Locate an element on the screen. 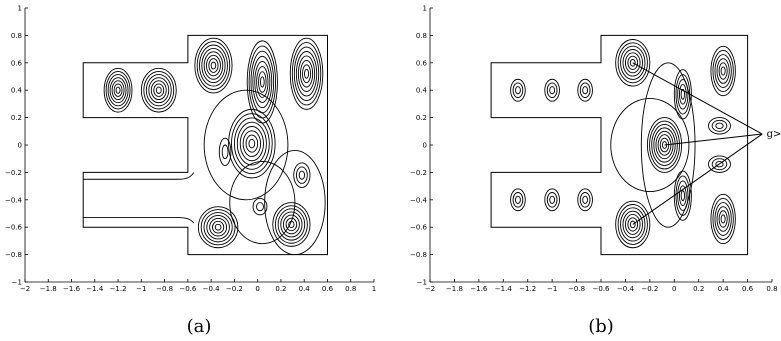  x-tick-label: −1.4 is located at coordinates (95, 289).